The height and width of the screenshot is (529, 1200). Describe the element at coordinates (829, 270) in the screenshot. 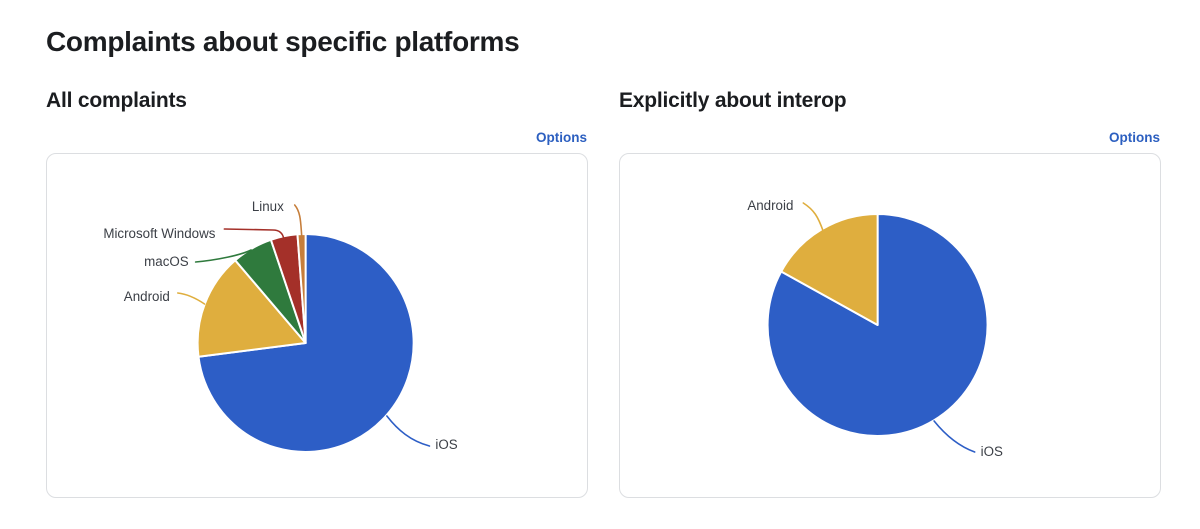

I see `pie-slice-android` at that location.